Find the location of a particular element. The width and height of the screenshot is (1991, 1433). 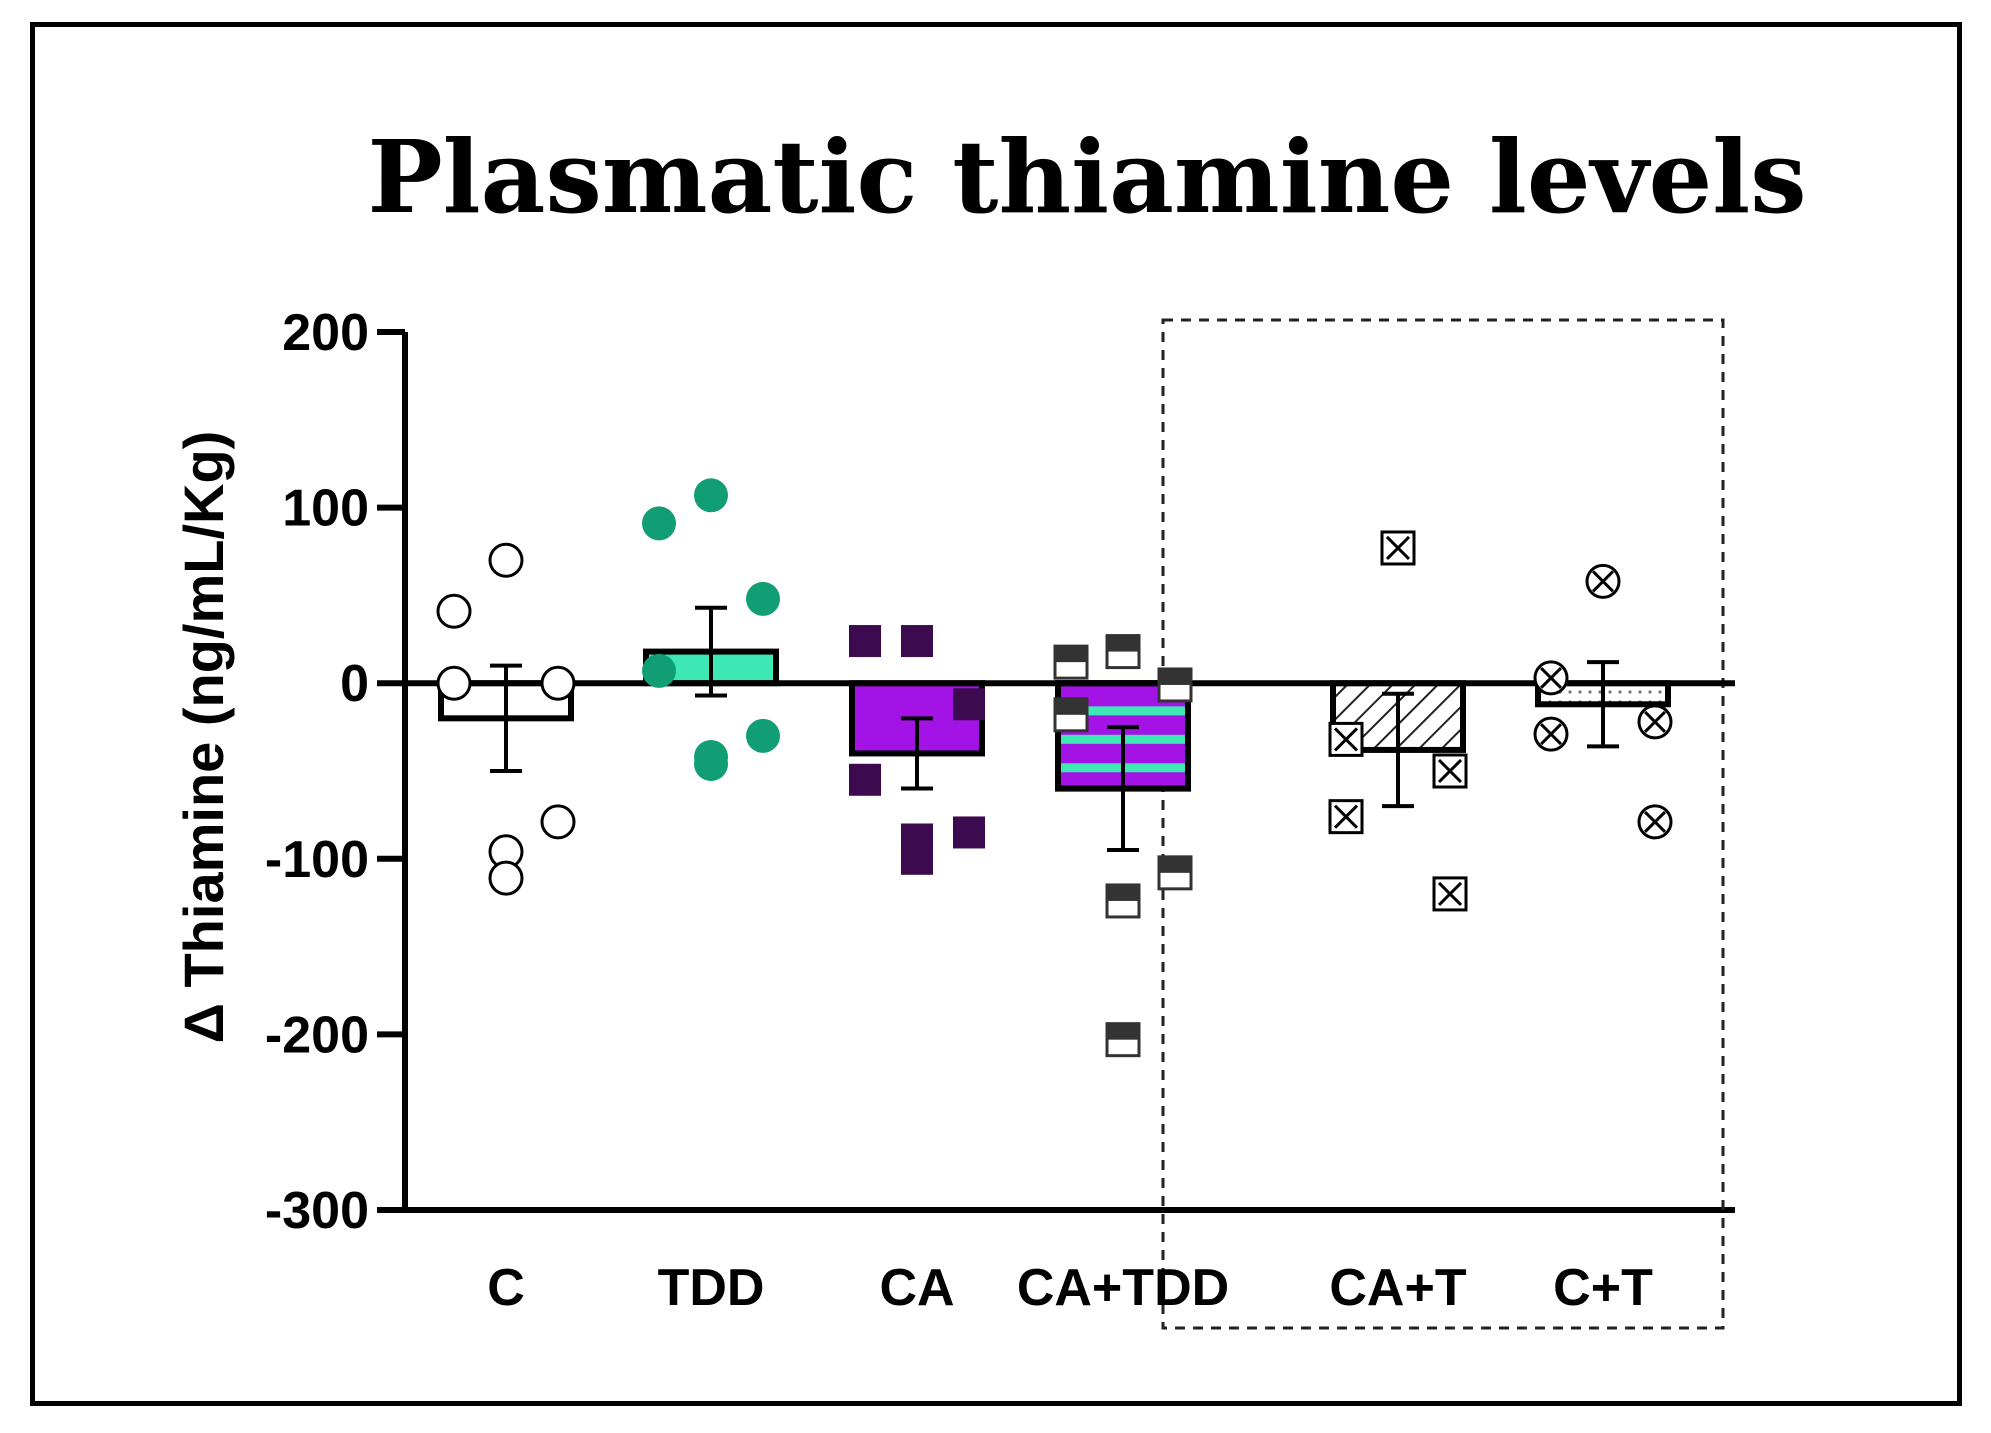

y-tick-label: 0 is located at coordinates (354, 684).